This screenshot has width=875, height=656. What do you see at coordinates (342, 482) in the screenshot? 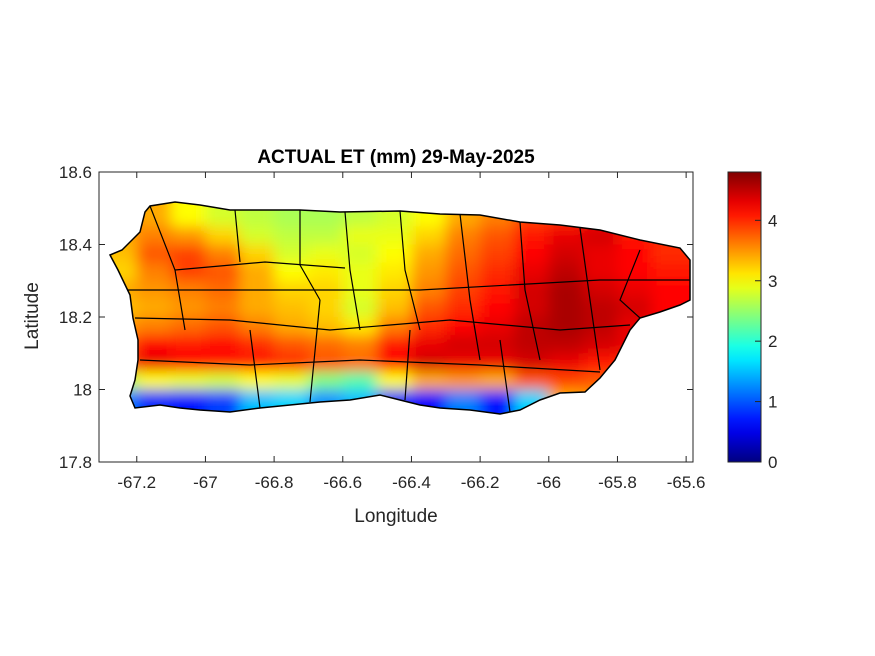
I see `x-tick-label: -66.6` at bounding box center [342, 482].